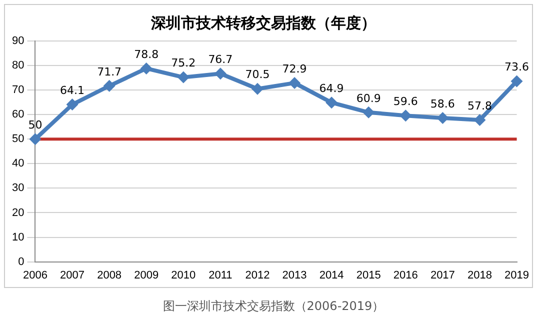  What do you see at coordinates (18, 41) in the screenshot?
I see `y-tick-label: 90` at bounding box center [18, 41].